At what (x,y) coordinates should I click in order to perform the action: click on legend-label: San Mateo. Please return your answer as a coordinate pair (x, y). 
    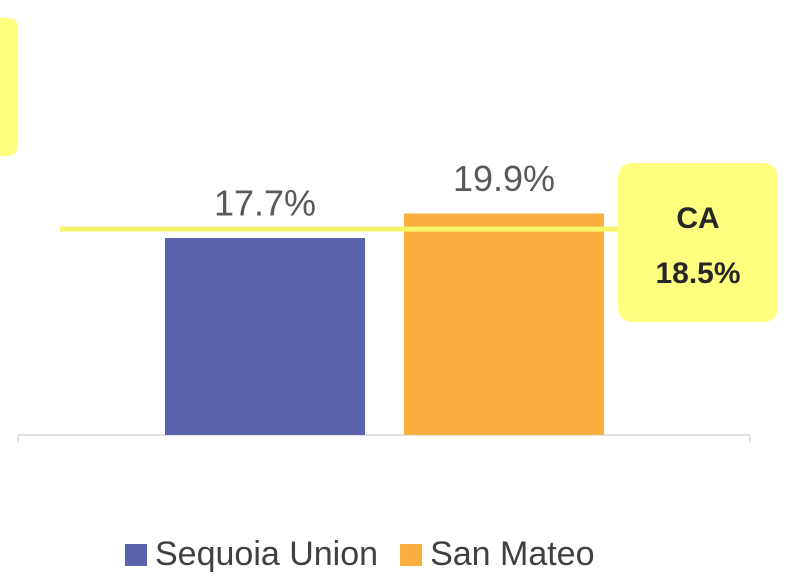
    Looking at the image, I should click on (512, 554).